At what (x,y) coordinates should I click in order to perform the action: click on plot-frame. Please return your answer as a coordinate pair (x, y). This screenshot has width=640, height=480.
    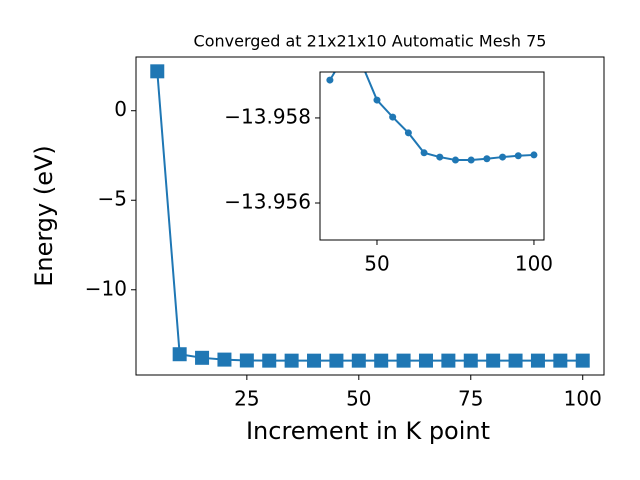
    Looking at the image, I should click on (432, 156).